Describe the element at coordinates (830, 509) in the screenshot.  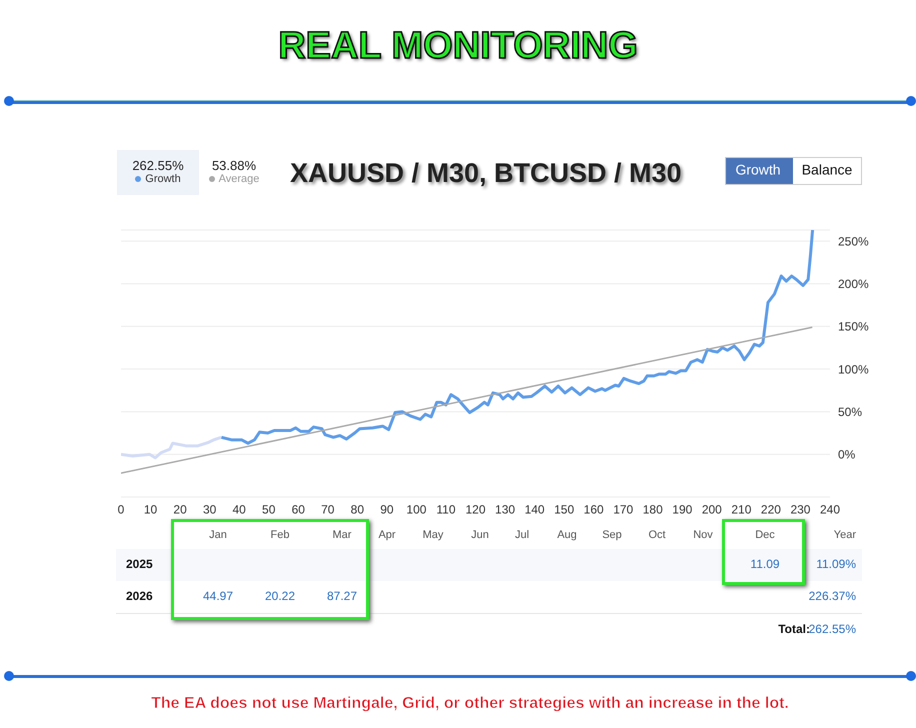
I see `x-tick-label: 240` at that location.